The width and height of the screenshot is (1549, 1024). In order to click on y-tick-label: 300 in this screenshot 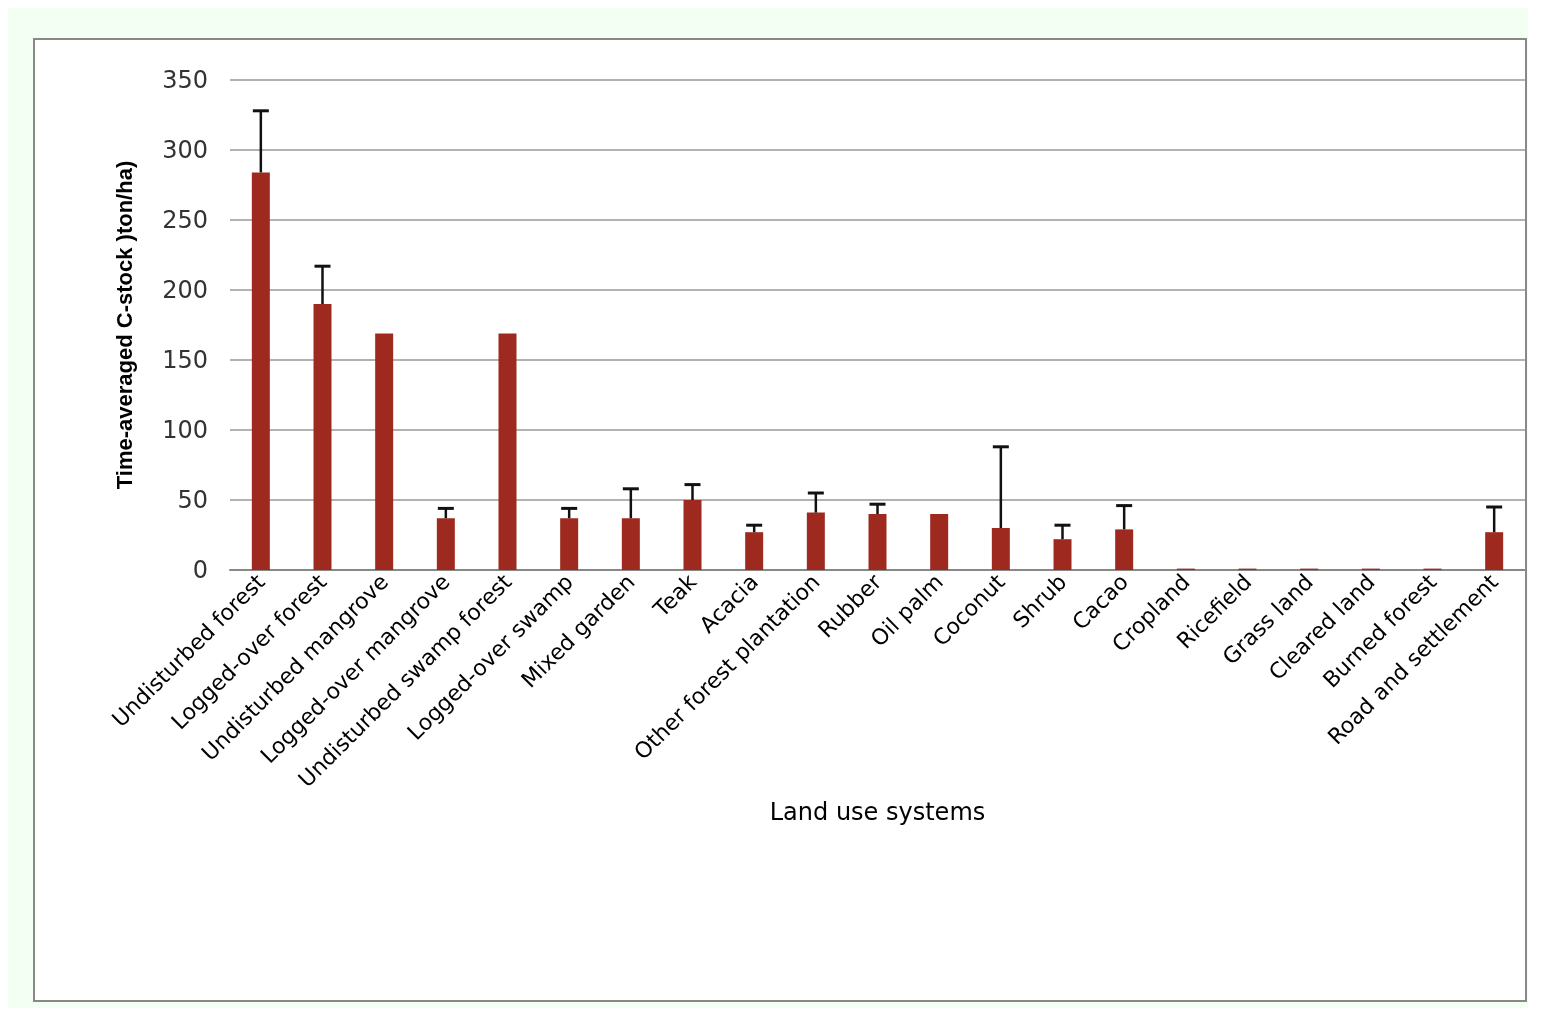, I will do `click(185, 150)`.